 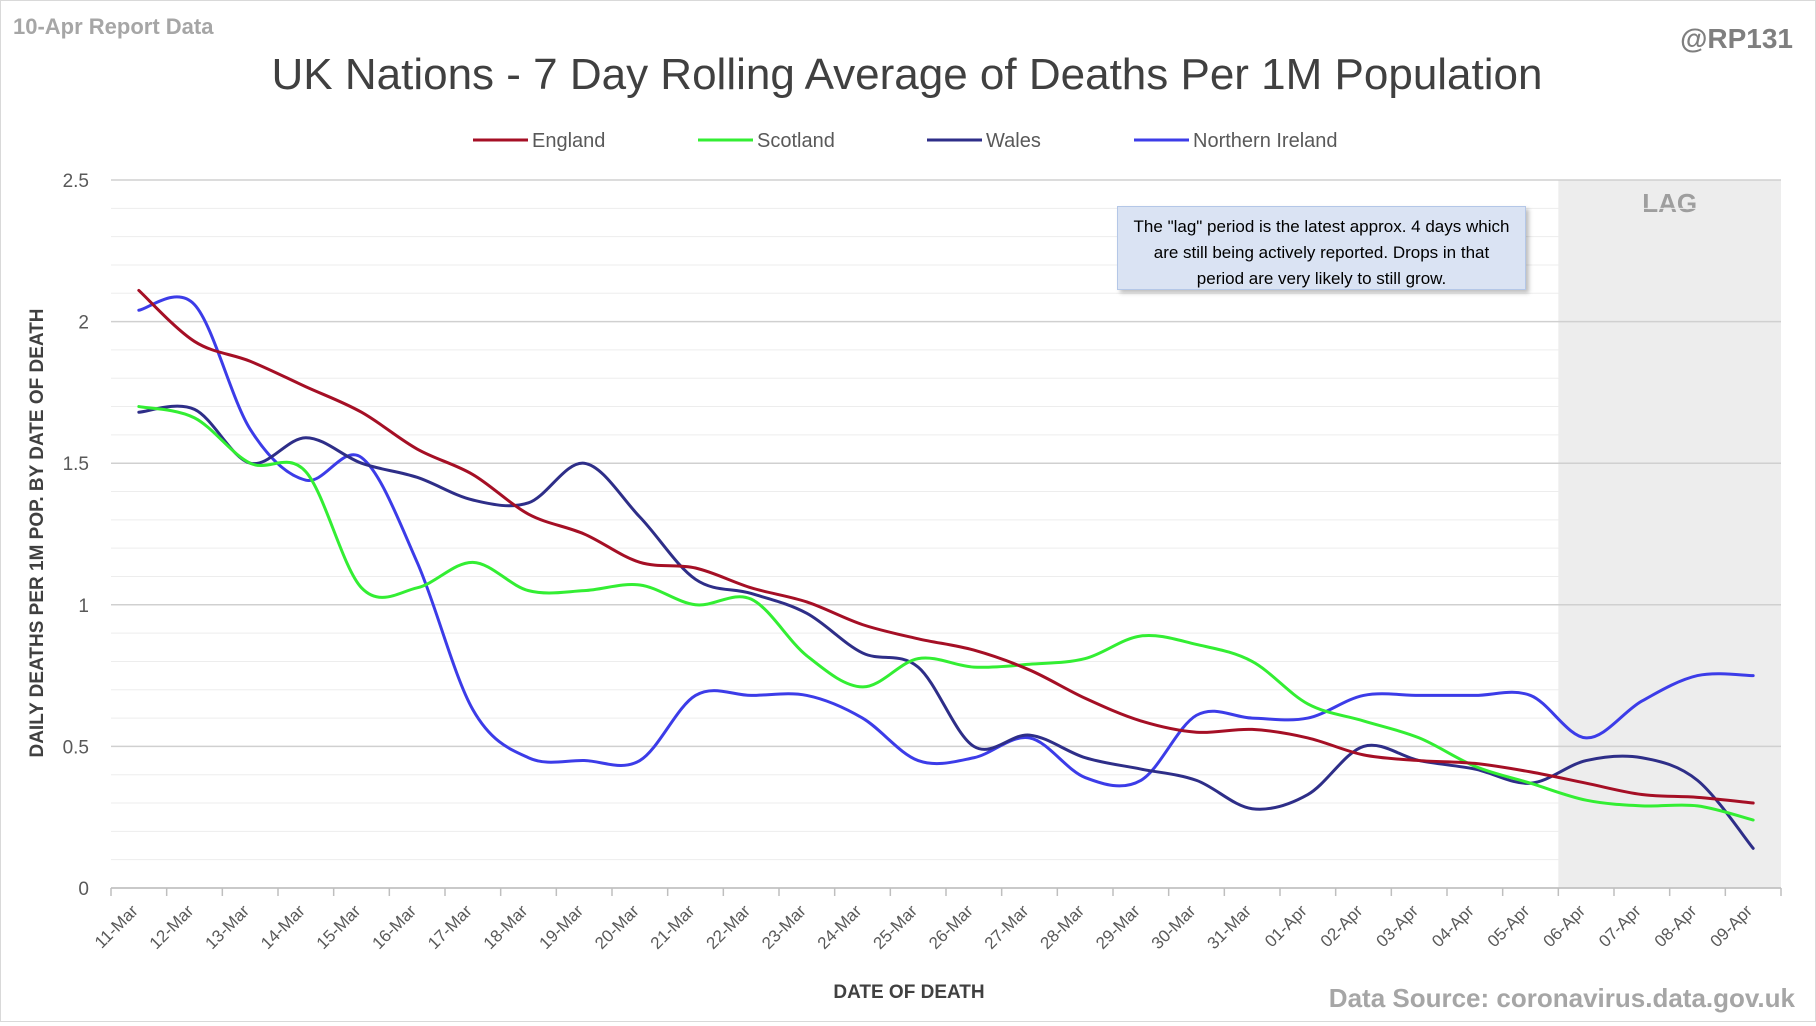 What do you see at coordinates (1062, 927) in the screenshot?
I see `x-tick-label: 28-Mar` at bounding box center [1062, 927].